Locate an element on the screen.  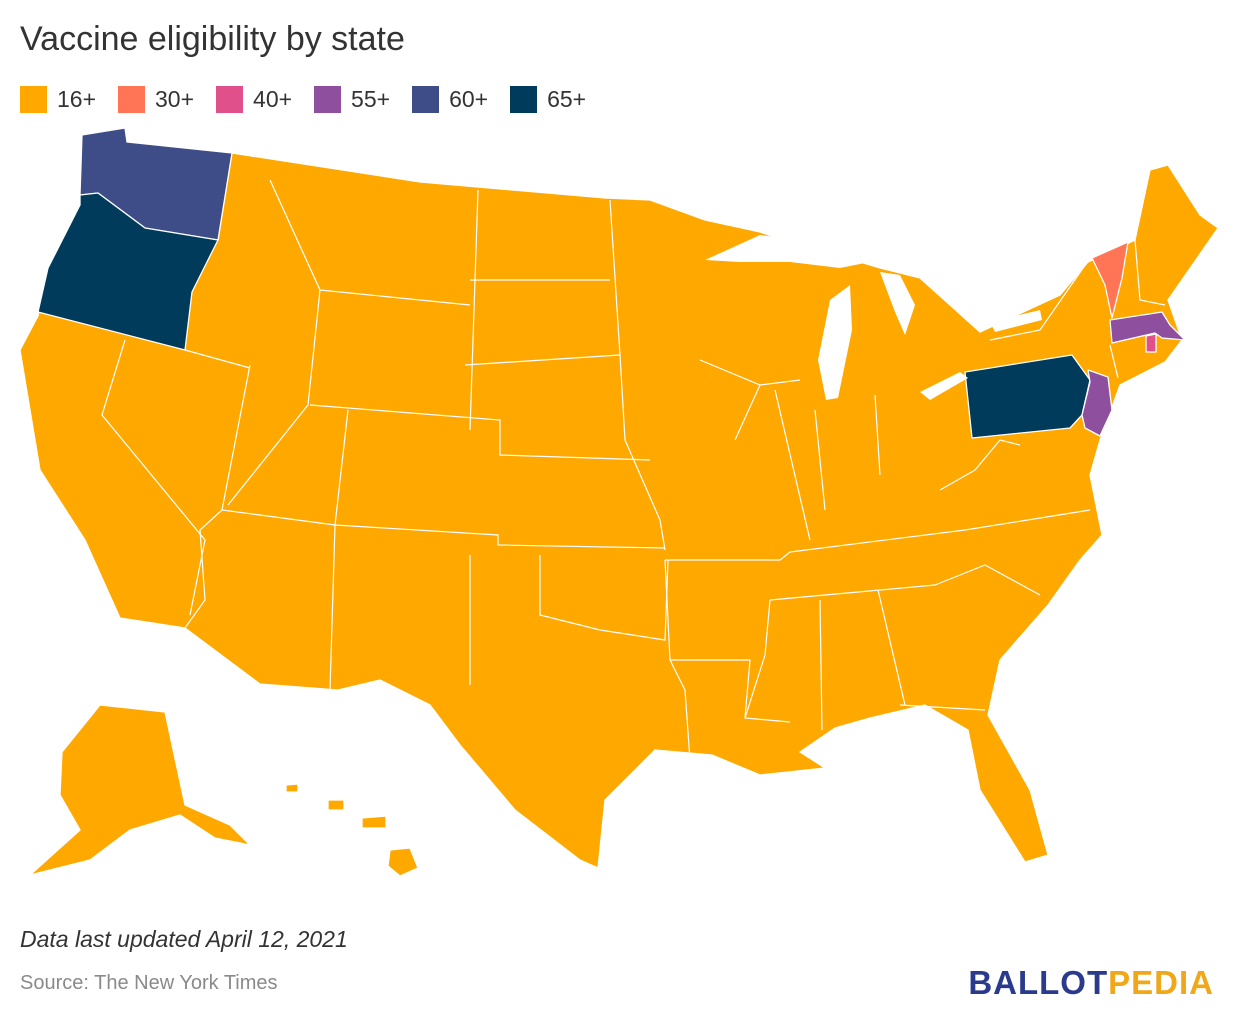
source-text: Source: The New York Times is located at coordinates (149, 983).